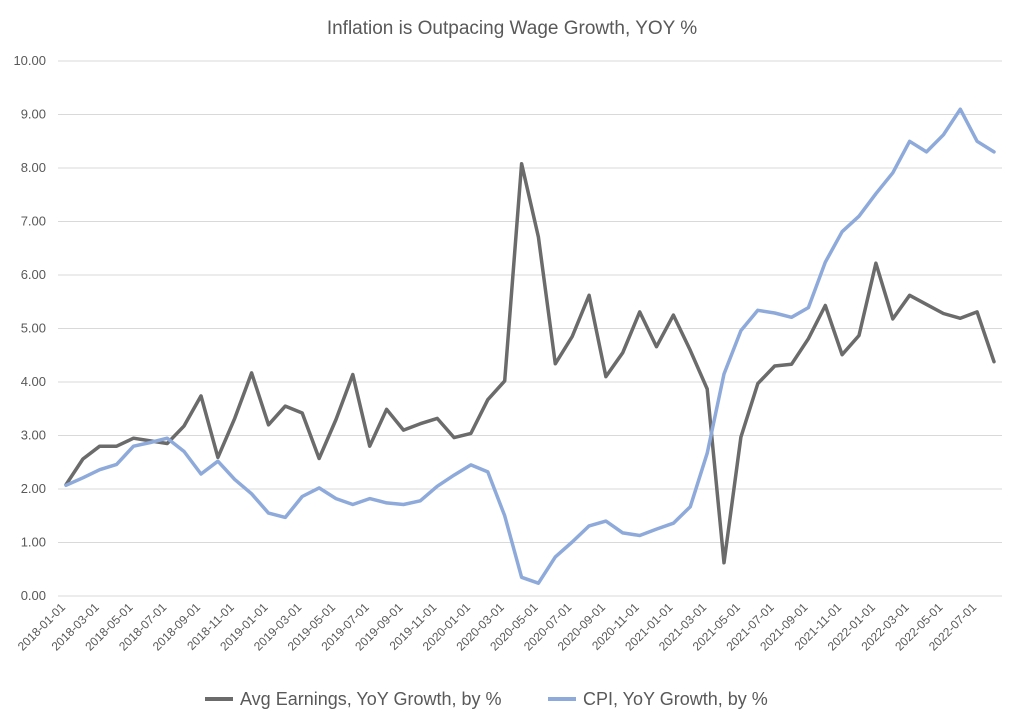 The height and width of the screenshot is (726, 1024). Describe the element at coordinates (371, 699) in the screenshot. I see `legend-label: Avg Earnings, YoY Growth, by %` at that location.